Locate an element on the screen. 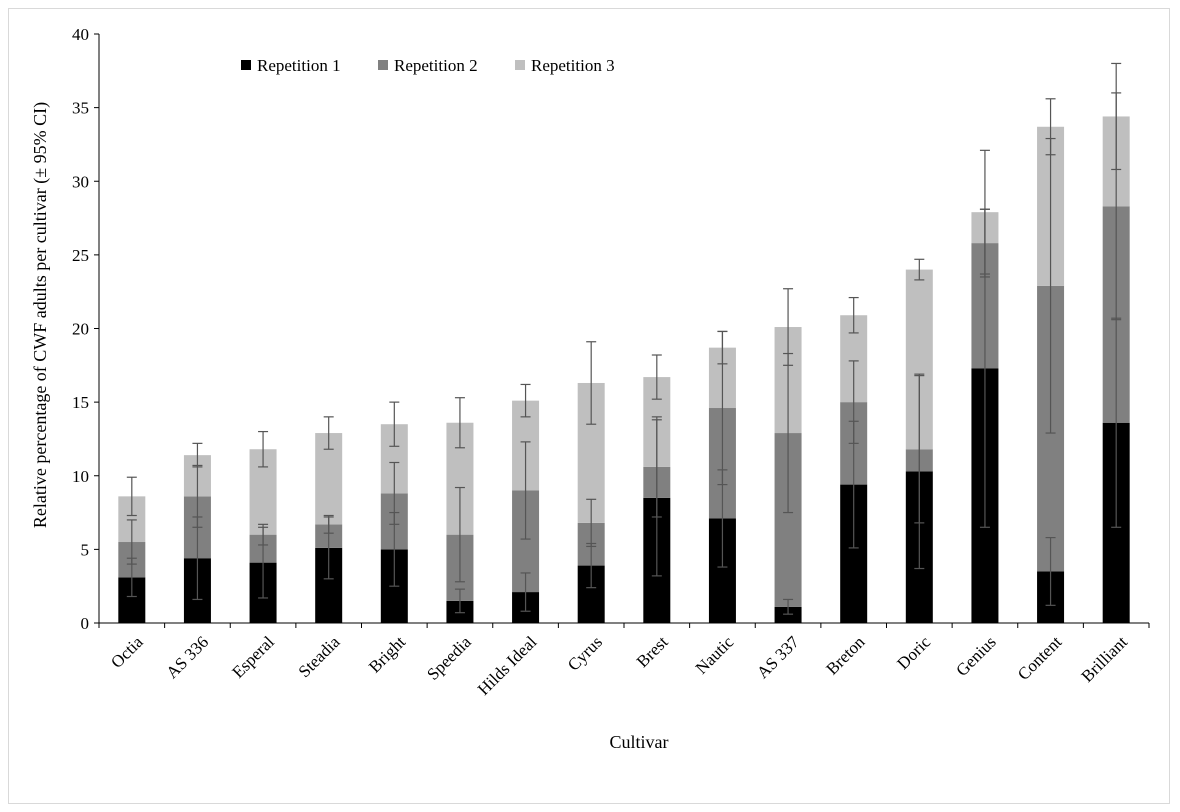 The width and height of the screenshot is (1180, 812). y-tick-label: 40 is located at coordinates (80, 34).